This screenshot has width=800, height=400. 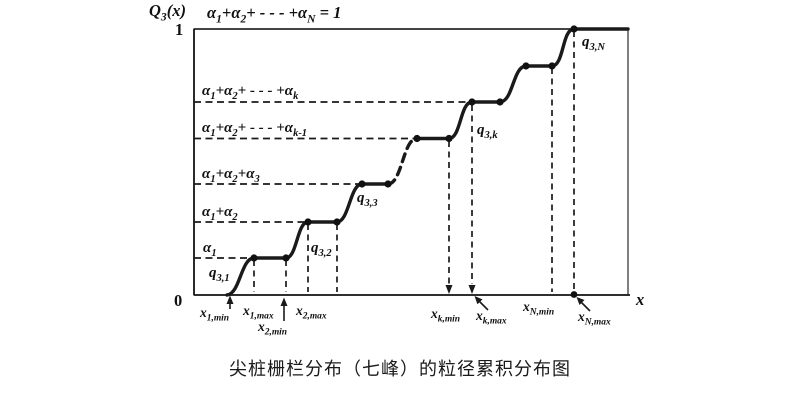 I want to click on xNmax-pointer-arrow, so click(x=585, y=306).